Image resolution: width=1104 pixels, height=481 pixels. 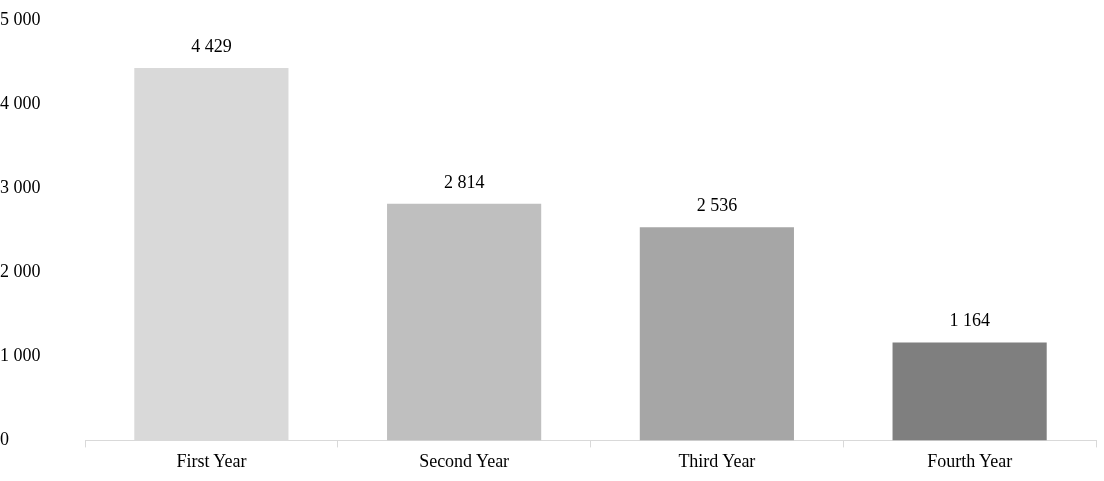 What do you see at coordinates (4, 439) in the screenshot?
I see `y-tick-label: 0` at bounding box center [4, 439].